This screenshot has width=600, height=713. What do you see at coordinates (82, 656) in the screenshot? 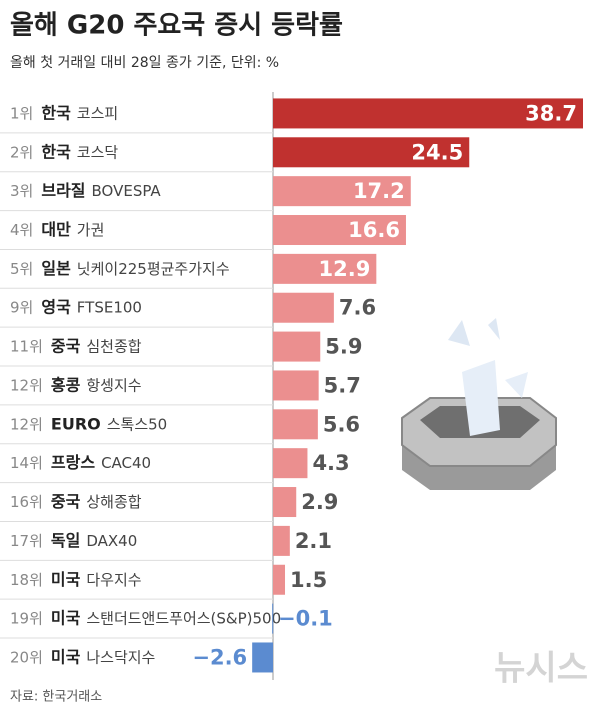
I see `row-label: 20위 미국 나스닥지수` at bounding box center [82, 656].